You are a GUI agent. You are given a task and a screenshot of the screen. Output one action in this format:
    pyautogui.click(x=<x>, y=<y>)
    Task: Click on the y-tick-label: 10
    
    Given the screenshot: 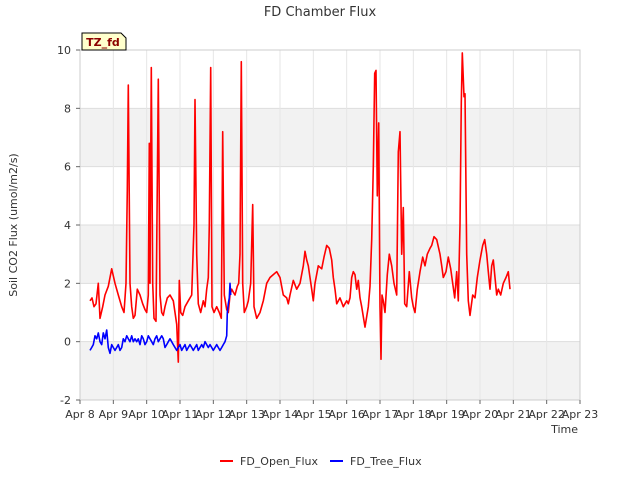 What is the action you would take?
    pyautogui.click(x=64, y=50)
    